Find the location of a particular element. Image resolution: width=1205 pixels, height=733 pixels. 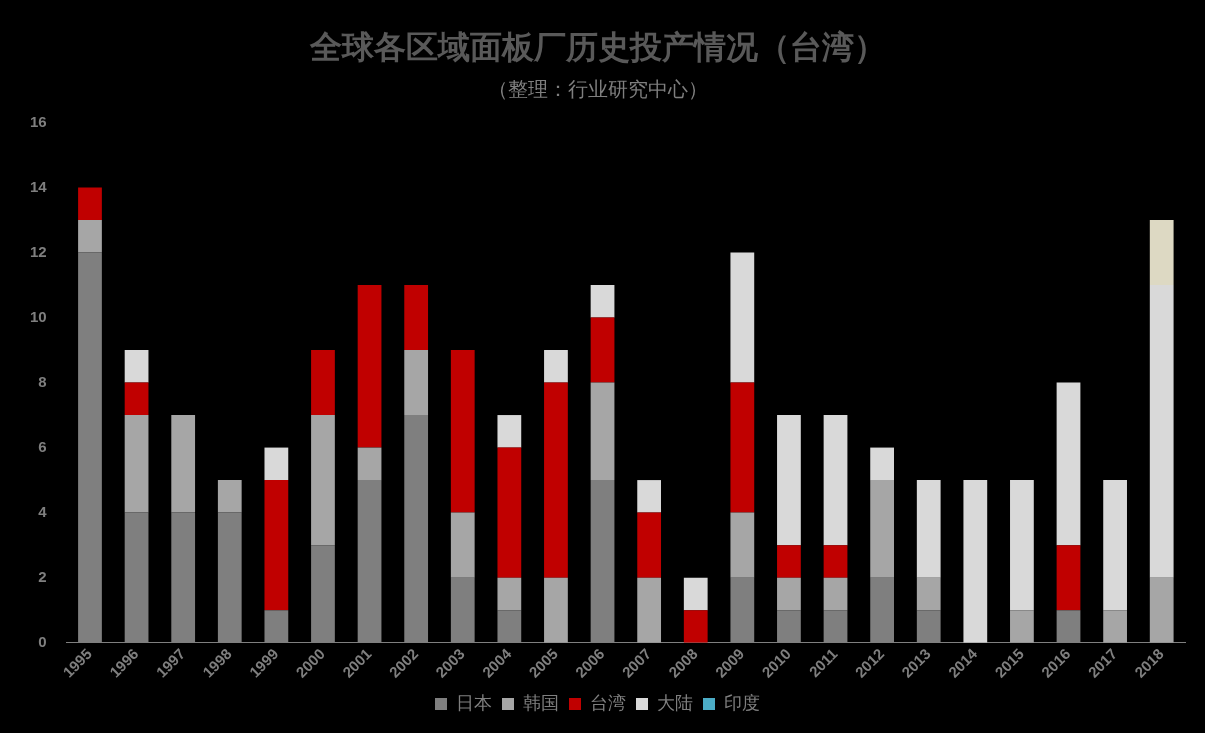

y-tick-label: 10 is located at coordinates (38, 316).